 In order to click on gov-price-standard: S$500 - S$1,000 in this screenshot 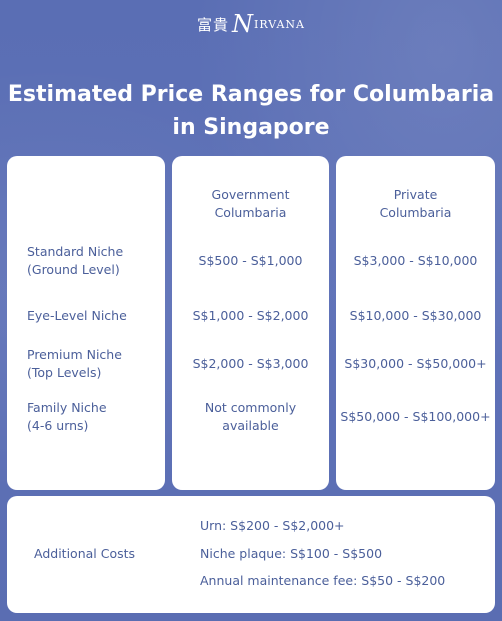, I will do `click(250, 260)`.